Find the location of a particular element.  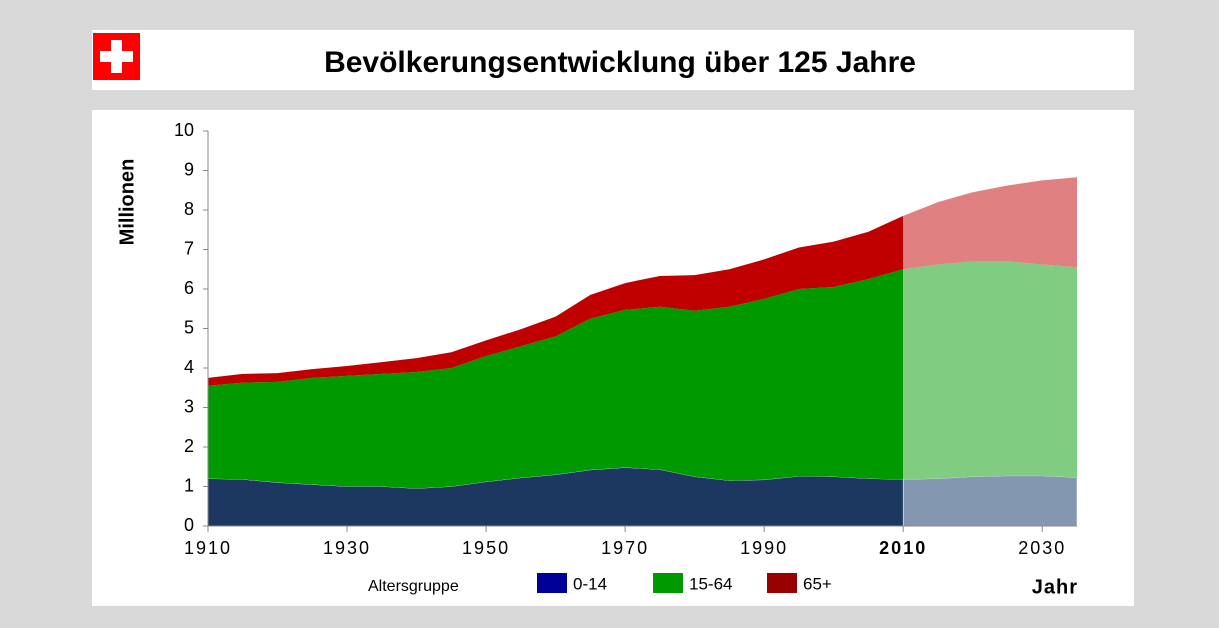

title-box is located at coordinates (613, 60).